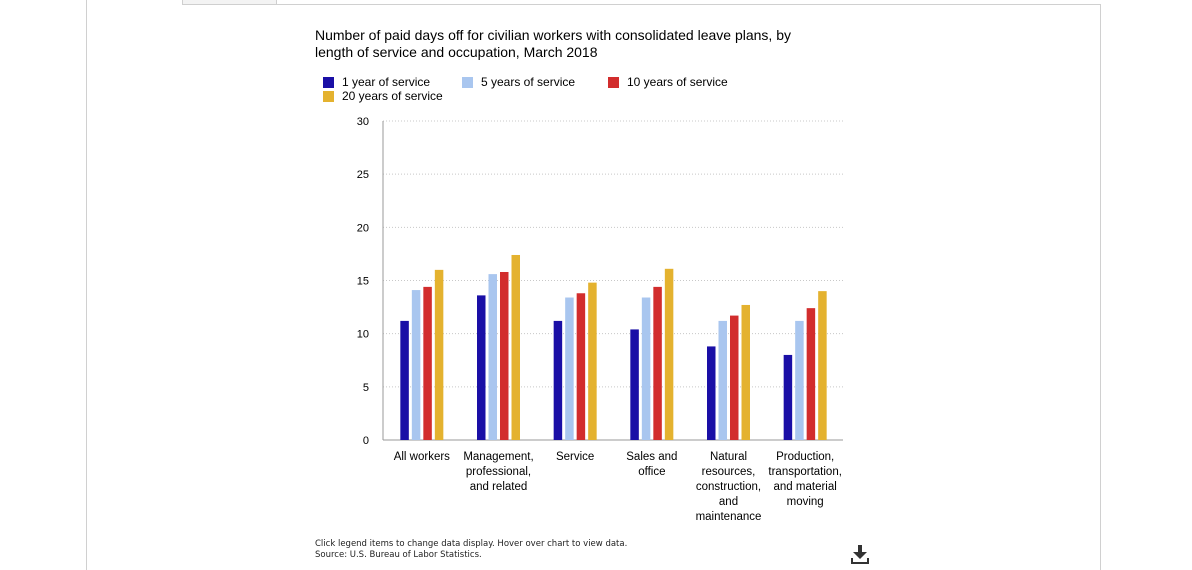 The width and height of the screenshot is (1192, 570). Describe the element at coordinates (363, 228) in the screenshot. I see `y-tick-label: 20` at that location.